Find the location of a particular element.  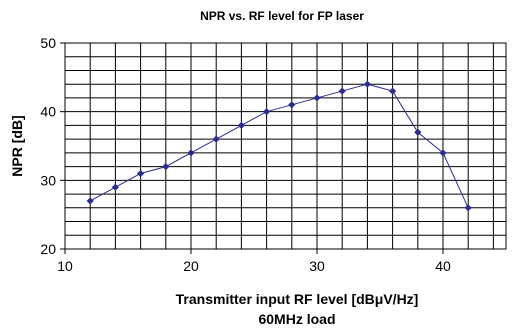

chart-title: NPR vs. RF level for FP laser is located at coordinates (282, 16).